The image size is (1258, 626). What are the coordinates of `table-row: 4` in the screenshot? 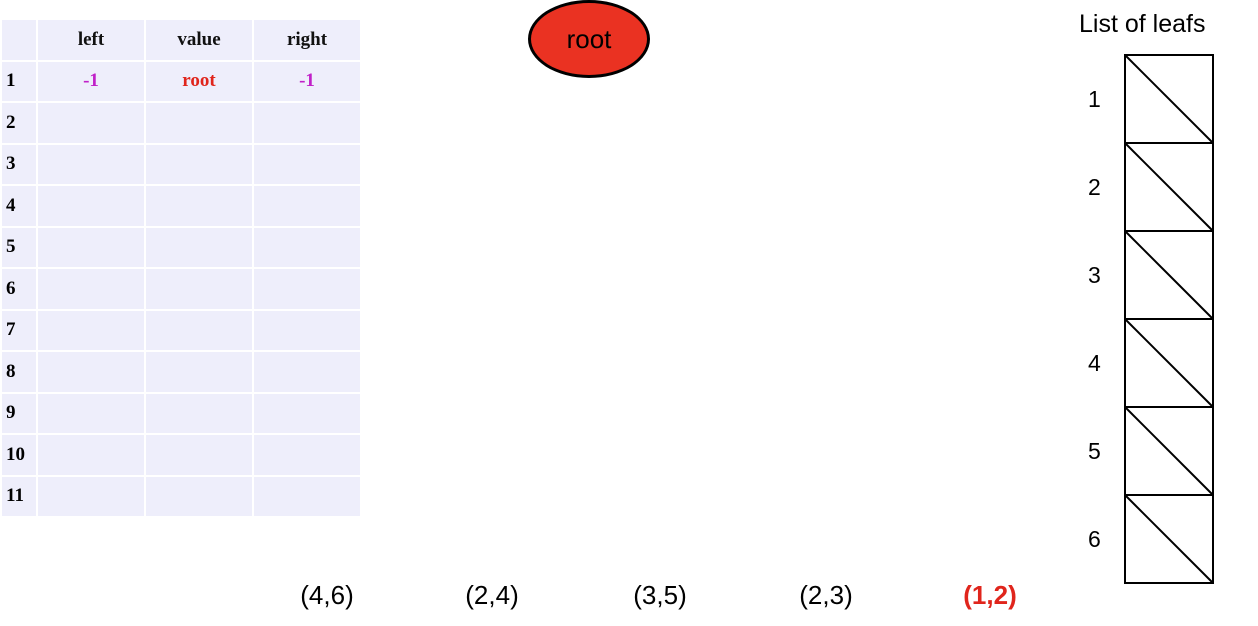 It's located at (181, 206).